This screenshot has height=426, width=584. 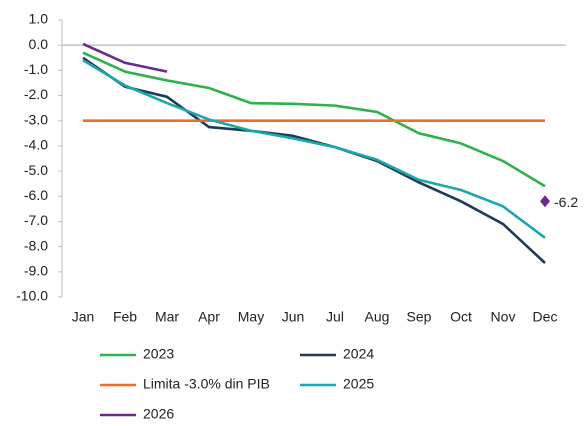 What do you see at coordinates (206, 384) in the screenshot?
I see `legend-label: Limita -3.0% din PIB` at bounding box center [206, 384].